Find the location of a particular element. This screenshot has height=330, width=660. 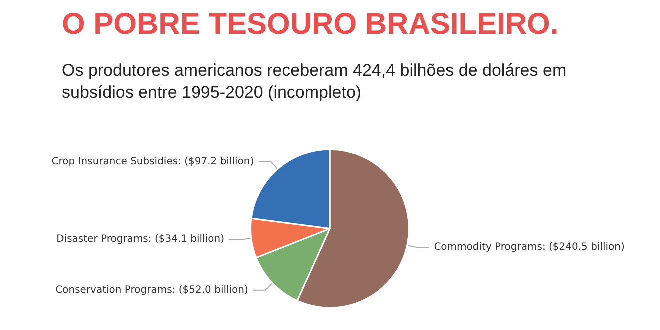

slice-label: Conservation Programs: ($52.0 billion) is located at coordinates (152, 290).